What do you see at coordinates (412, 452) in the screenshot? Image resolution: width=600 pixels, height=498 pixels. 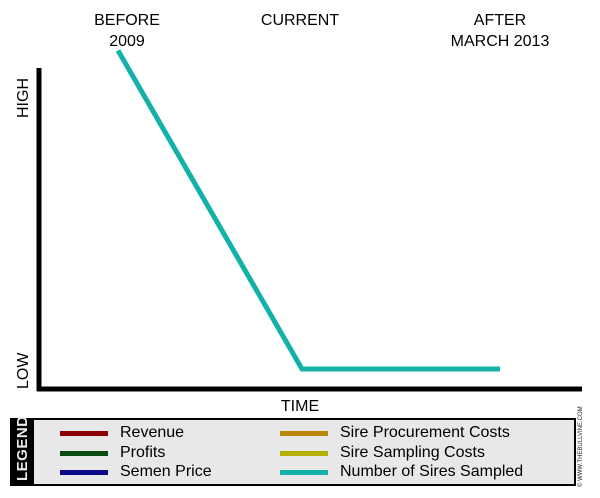 I see `legend-label: Sire Sampling Costs` at bounding box center [412, 452].